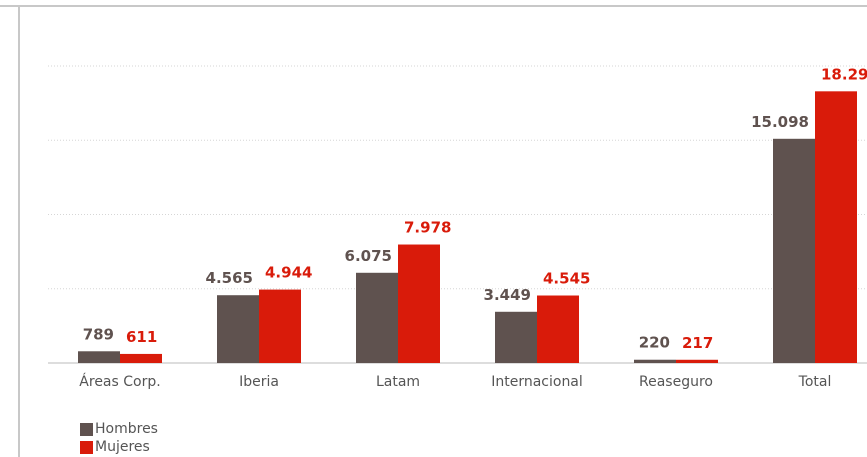  What do you see at coordinates (86, 429) in the screenshot?
I see `legend-swatch-hombres` at bounding box center [86, 429].